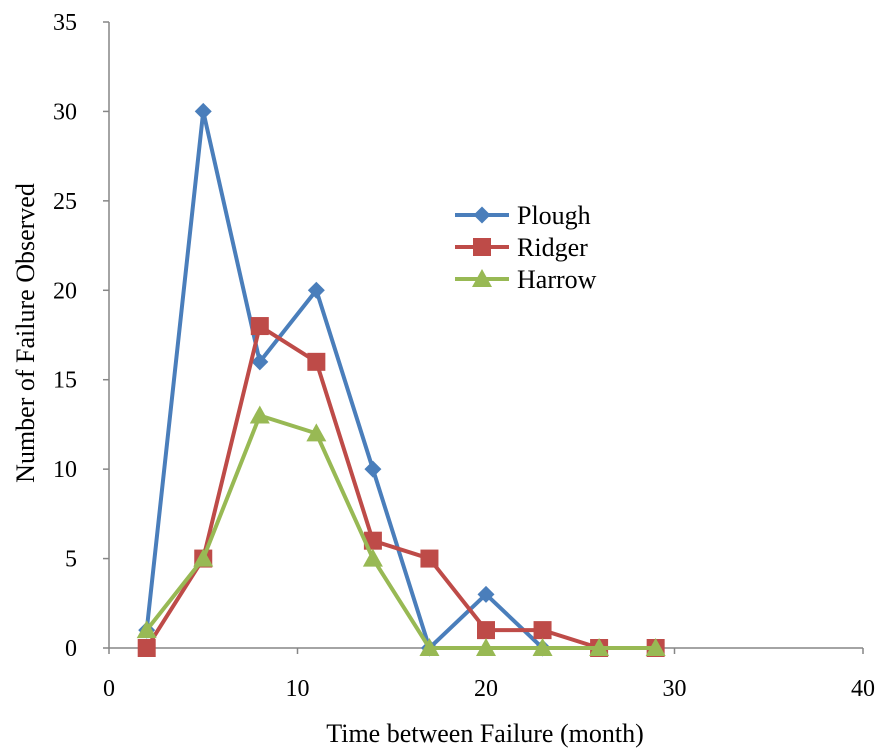 Image resolution: width=884 pixels, height=753 pixels. I want to click on legend-label-ridger: Ridger, so click(552, 247).